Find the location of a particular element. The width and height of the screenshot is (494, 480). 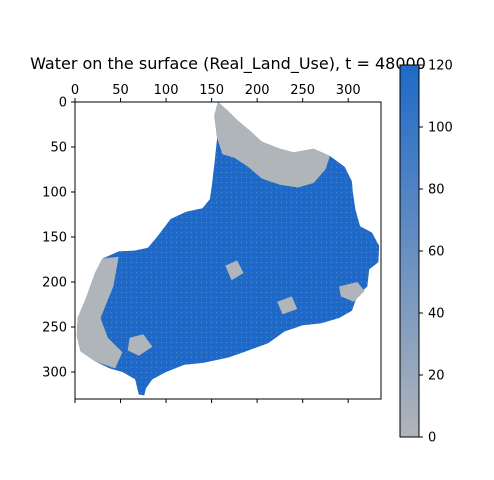

y-axis: 0 50 100 150 200 250 300 is located at coordinates (58, 238).